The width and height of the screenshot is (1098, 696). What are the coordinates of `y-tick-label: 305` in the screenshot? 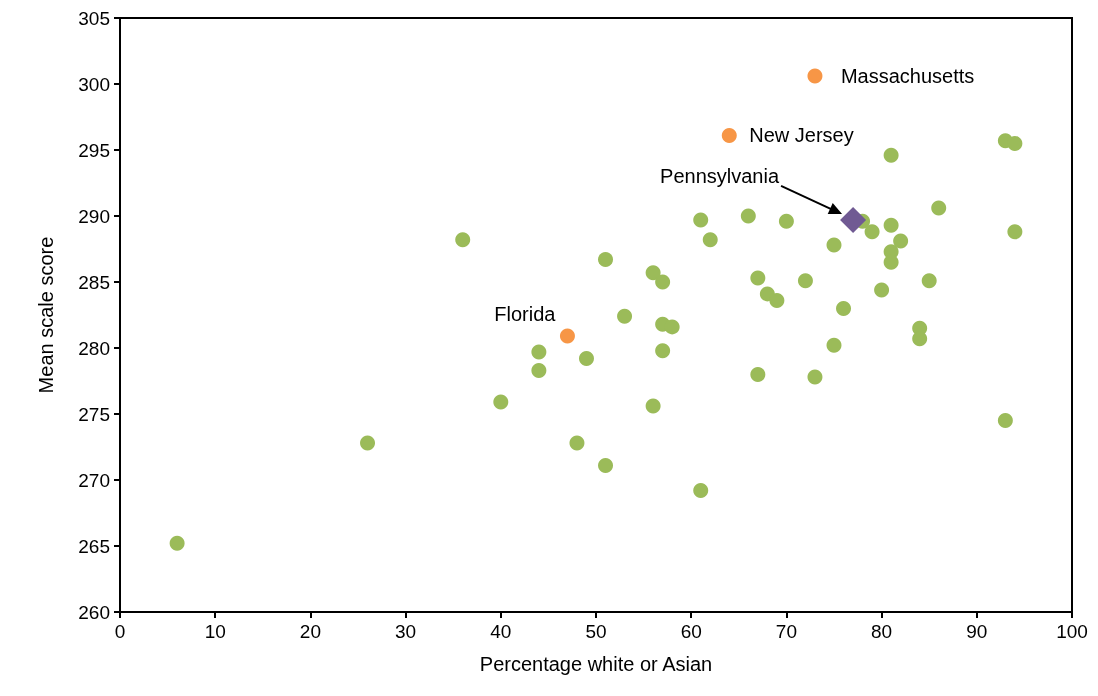 It's located at (94, 18).